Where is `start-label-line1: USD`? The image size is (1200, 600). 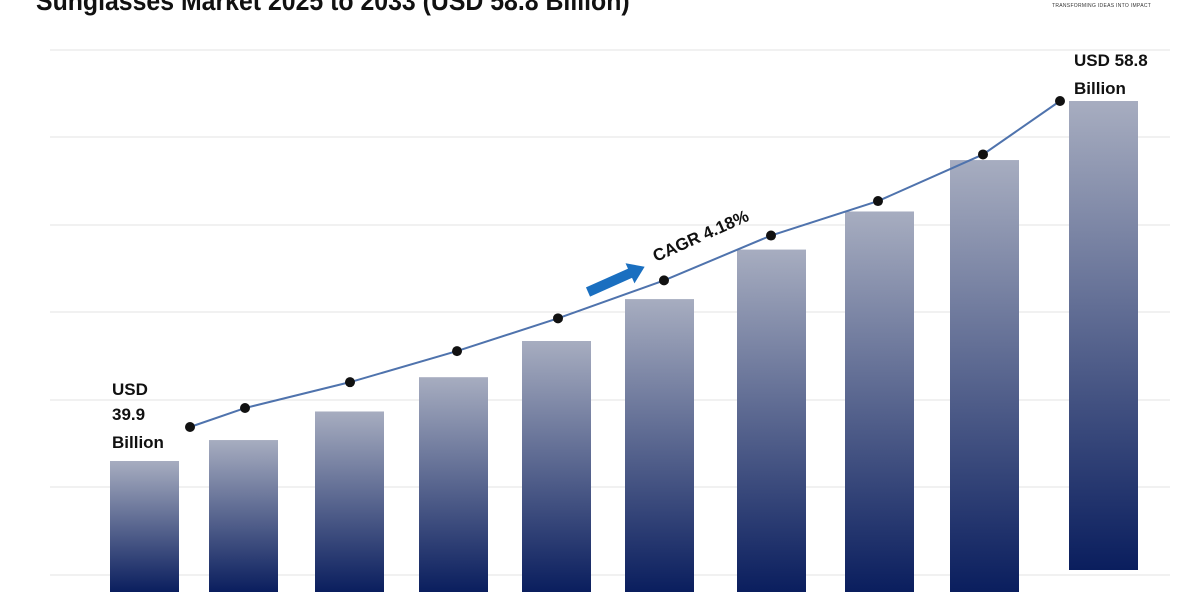 start-label-line1: USD is located at coordinates (130, 389).